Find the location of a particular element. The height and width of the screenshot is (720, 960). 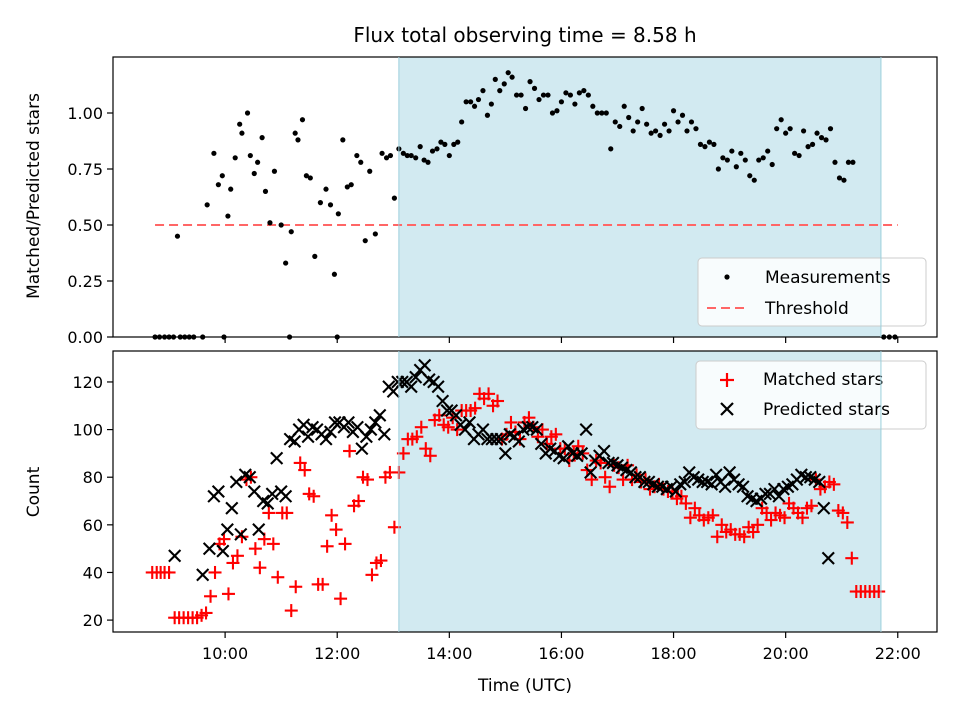

x-axis-label: Time (UTC) is located at coordinates (524, 686).